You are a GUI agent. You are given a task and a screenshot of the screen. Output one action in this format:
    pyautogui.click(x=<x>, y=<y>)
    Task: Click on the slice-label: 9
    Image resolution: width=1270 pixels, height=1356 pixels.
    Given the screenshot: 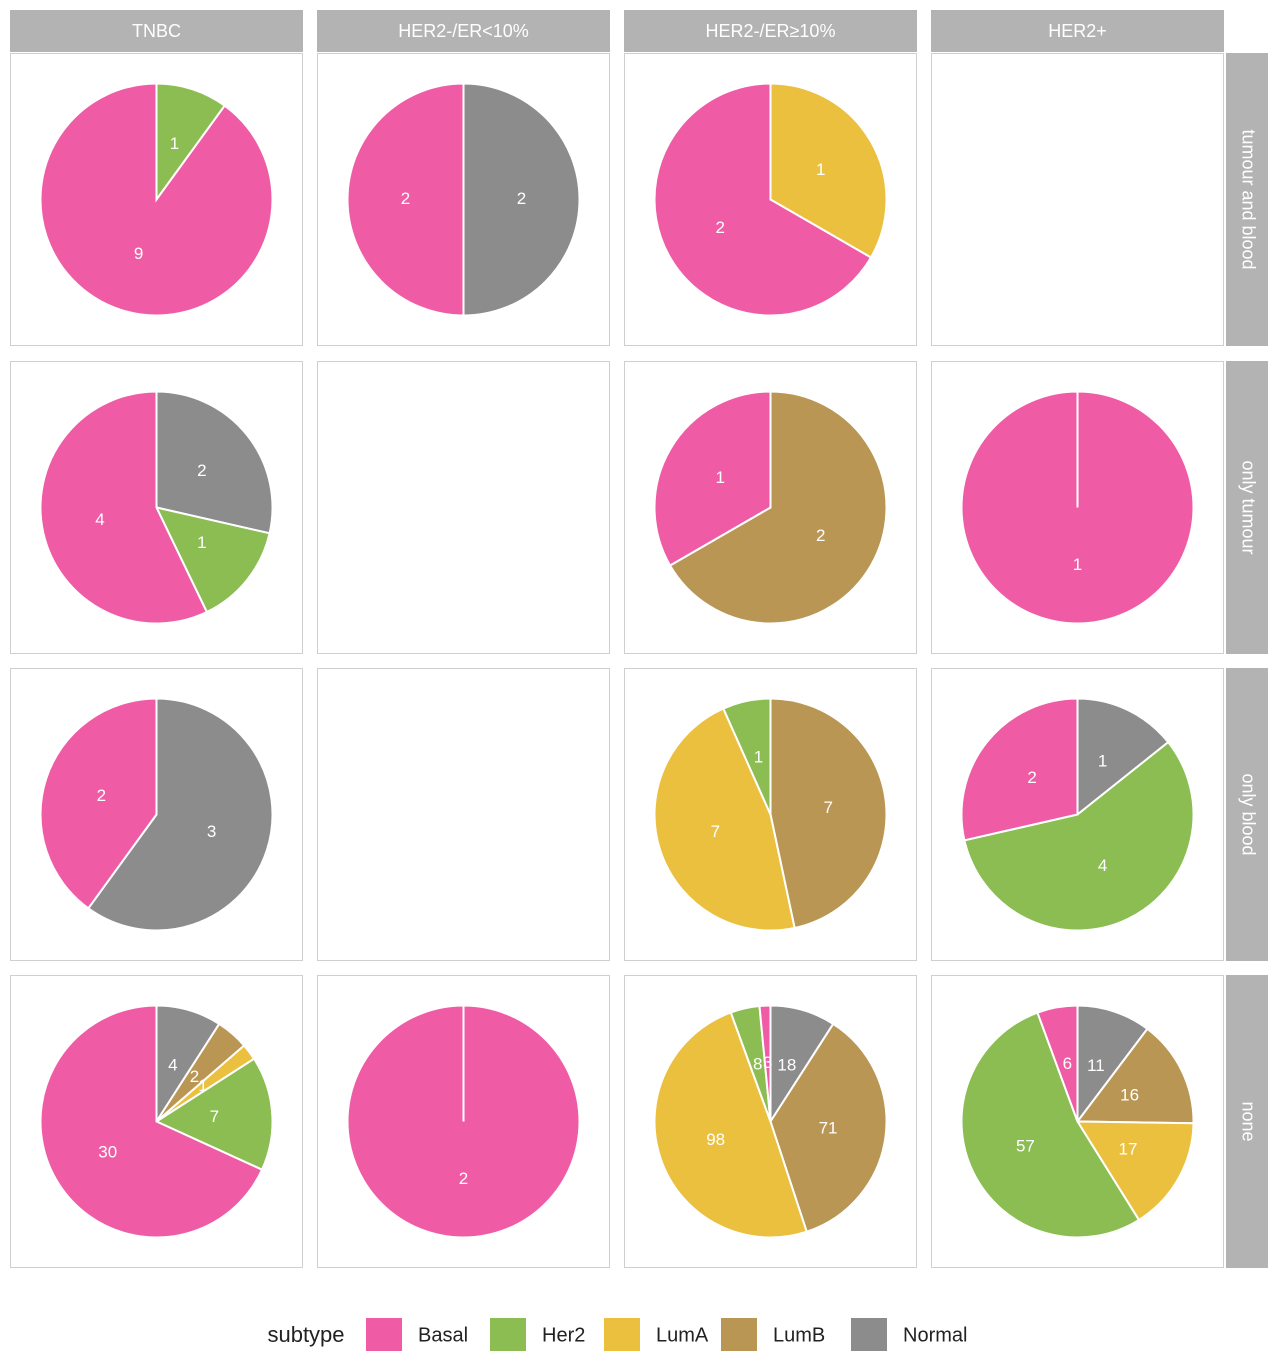 What is the action you would take?
    pyautogui.click(x=138, y=253)
    